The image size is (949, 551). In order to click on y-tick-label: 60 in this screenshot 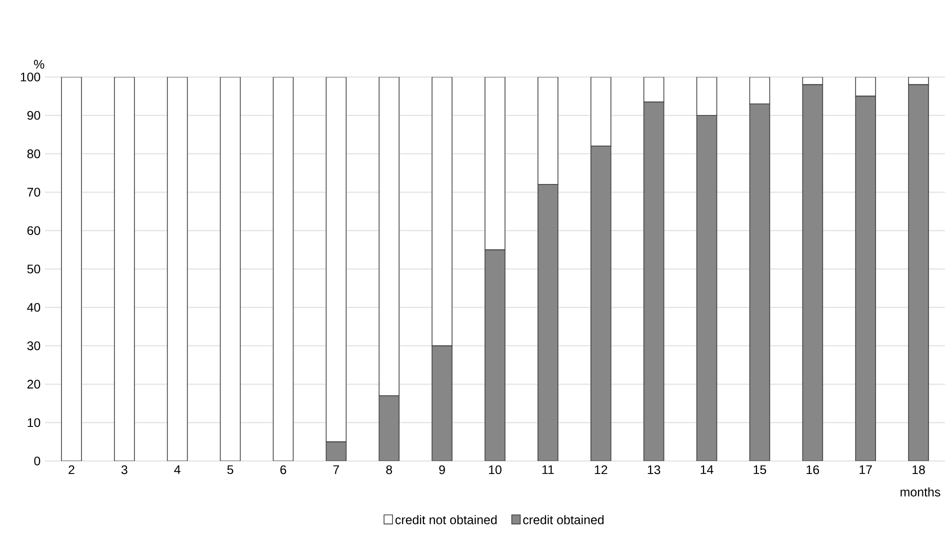, I will do `click(33, 231)`.